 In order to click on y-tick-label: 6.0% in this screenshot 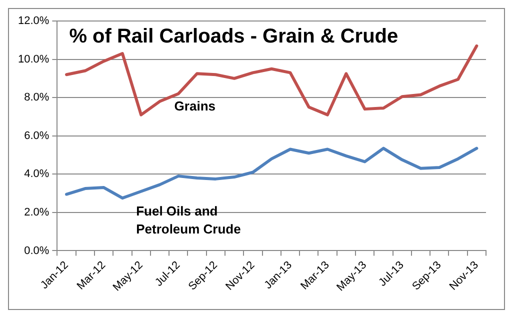, I will do `click(37, 136)`.